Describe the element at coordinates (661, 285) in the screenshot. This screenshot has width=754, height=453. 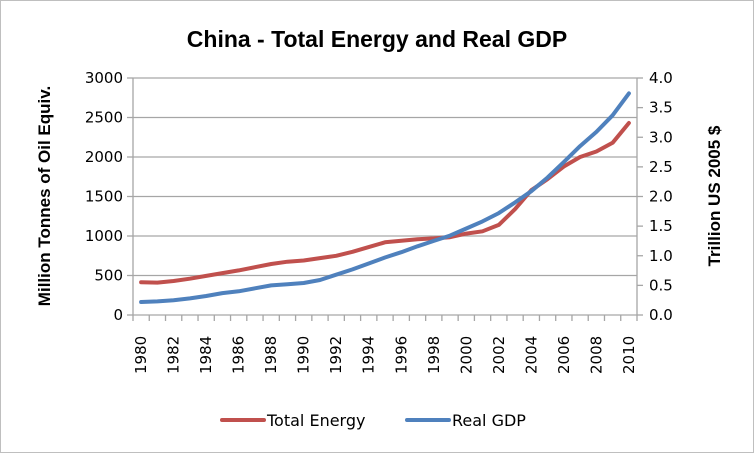
I see `y2-tick-label: 0.5` at that location.